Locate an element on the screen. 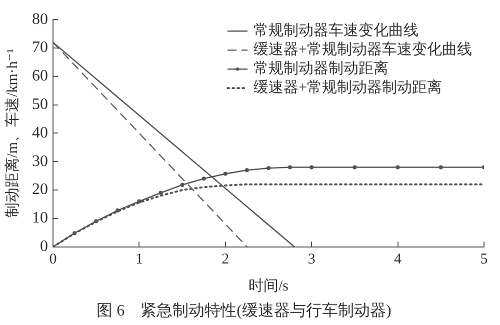 This screenshot has width=500, height=325. y-axis-title: 制动距离/m、车速/km·h⁻¹ is located at coordinates (12, 133).